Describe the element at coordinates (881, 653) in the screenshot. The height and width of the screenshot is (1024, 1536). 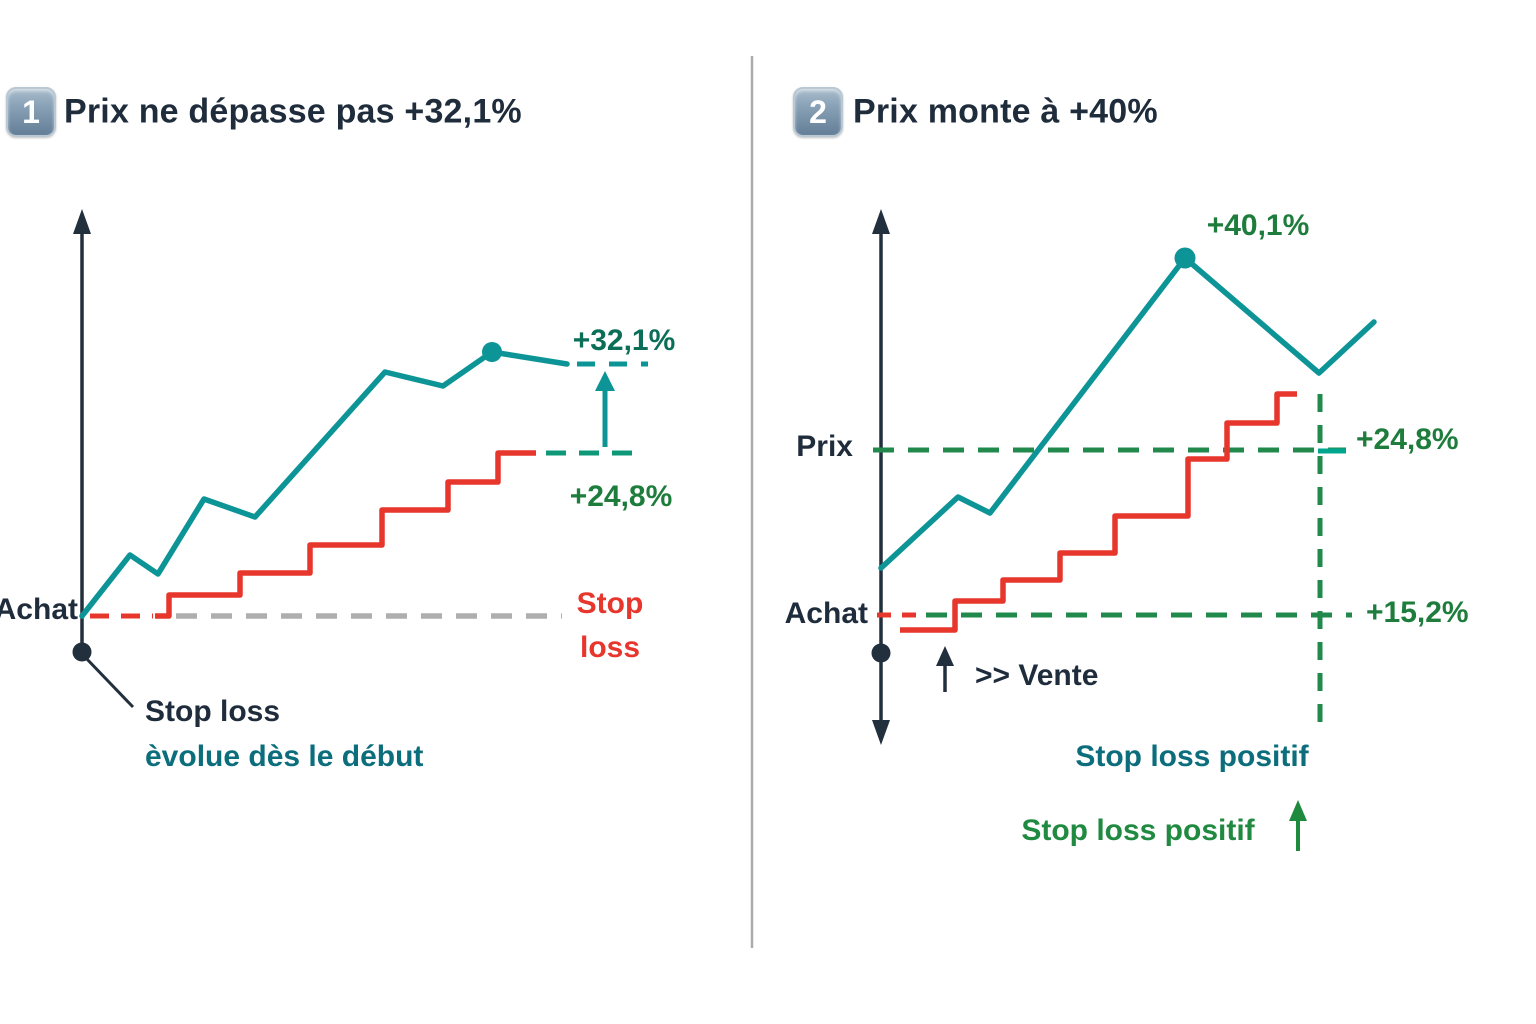
I see `right-axis-dot` at that location.